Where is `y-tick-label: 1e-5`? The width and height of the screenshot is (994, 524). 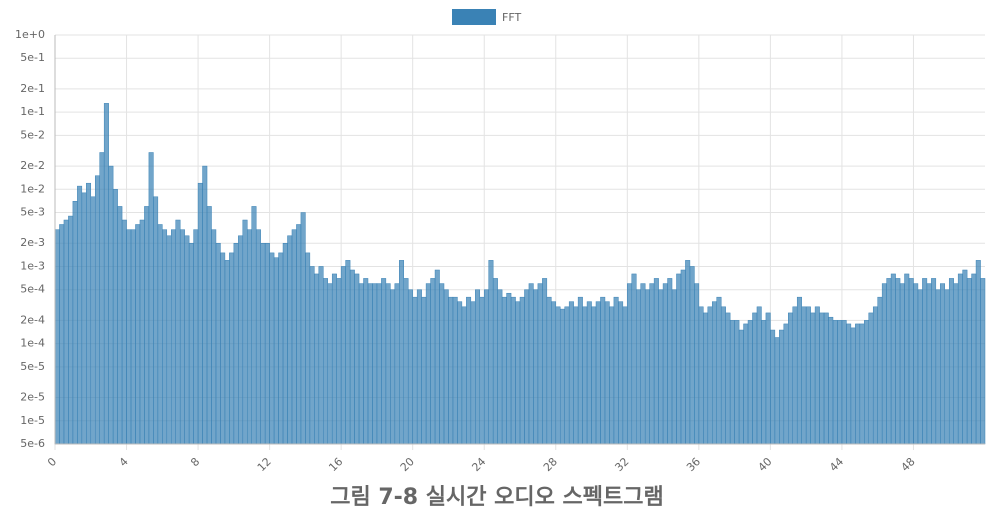 y-tick-label: 1e-5 is located at coordinates (32, 420).